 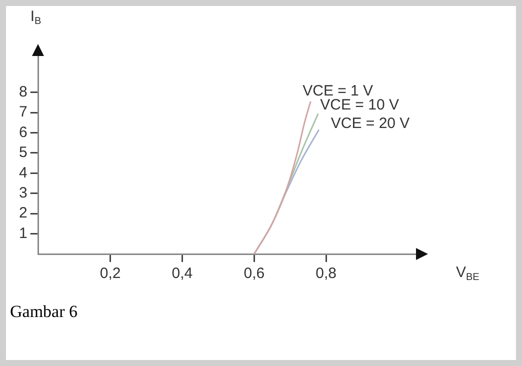 I want to click on y-tick-label: 7, so click(x=23, y=112).